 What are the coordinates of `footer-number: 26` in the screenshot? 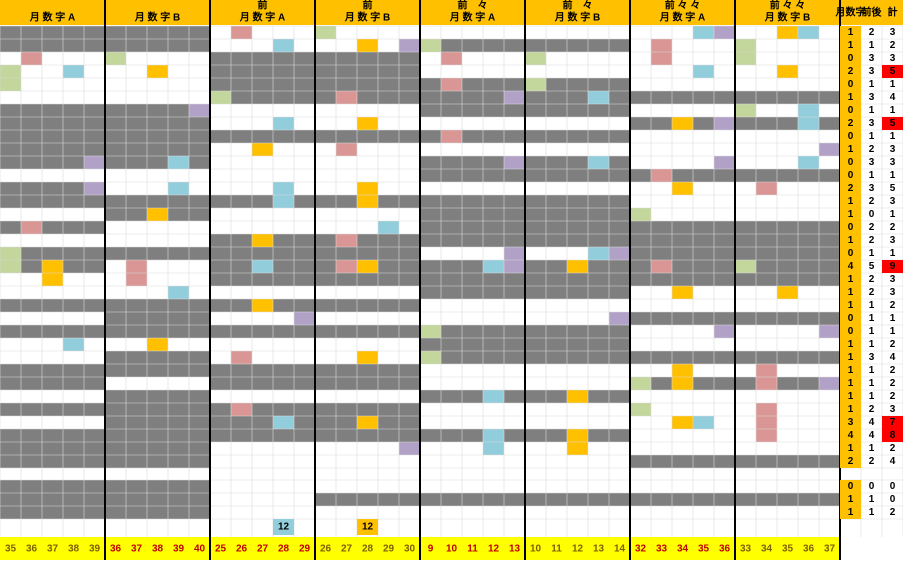 It's located at (242, 549).